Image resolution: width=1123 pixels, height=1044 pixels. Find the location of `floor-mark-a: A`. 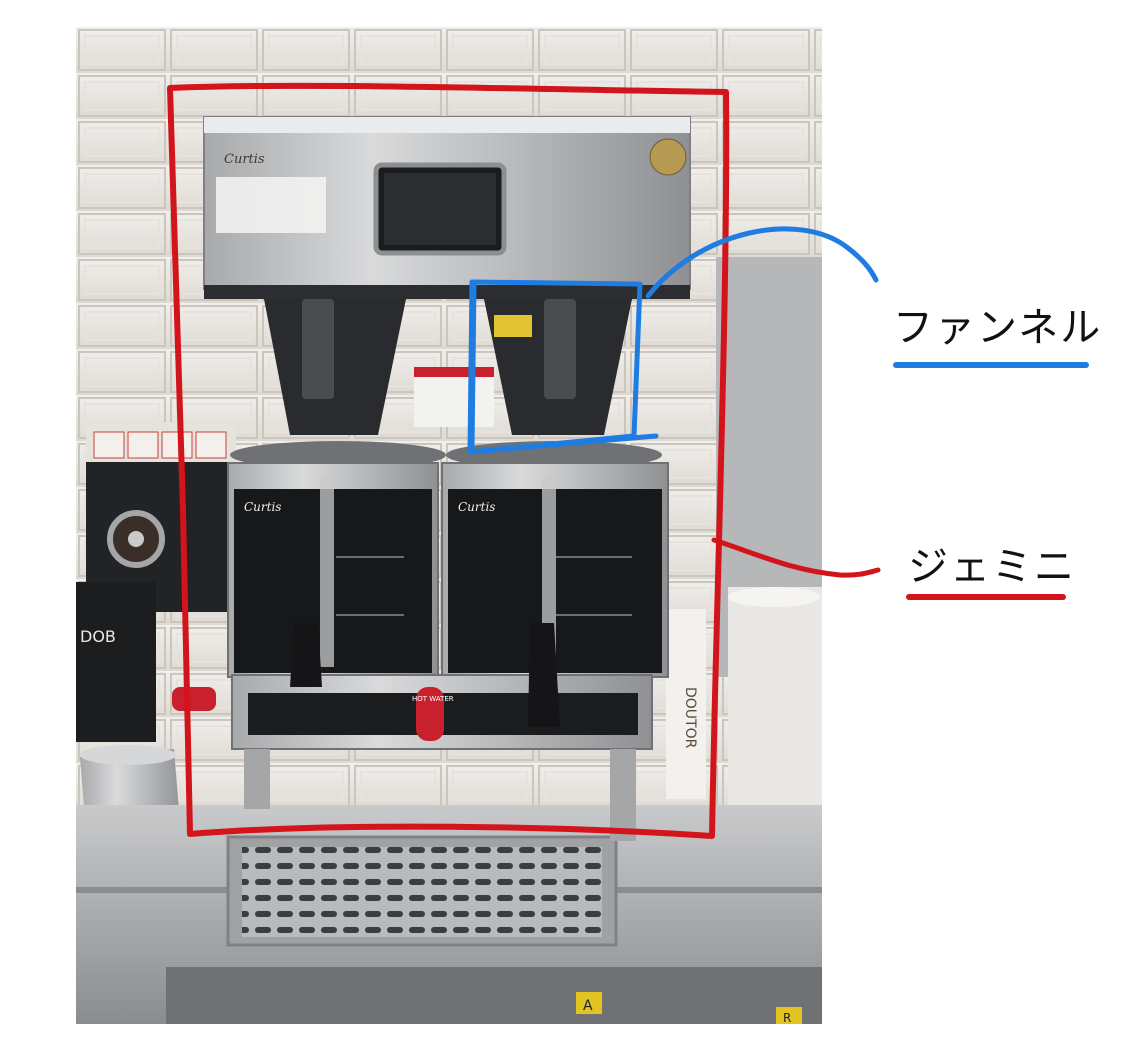

floor-mark-a: A is located at coordinates (588, 1006).